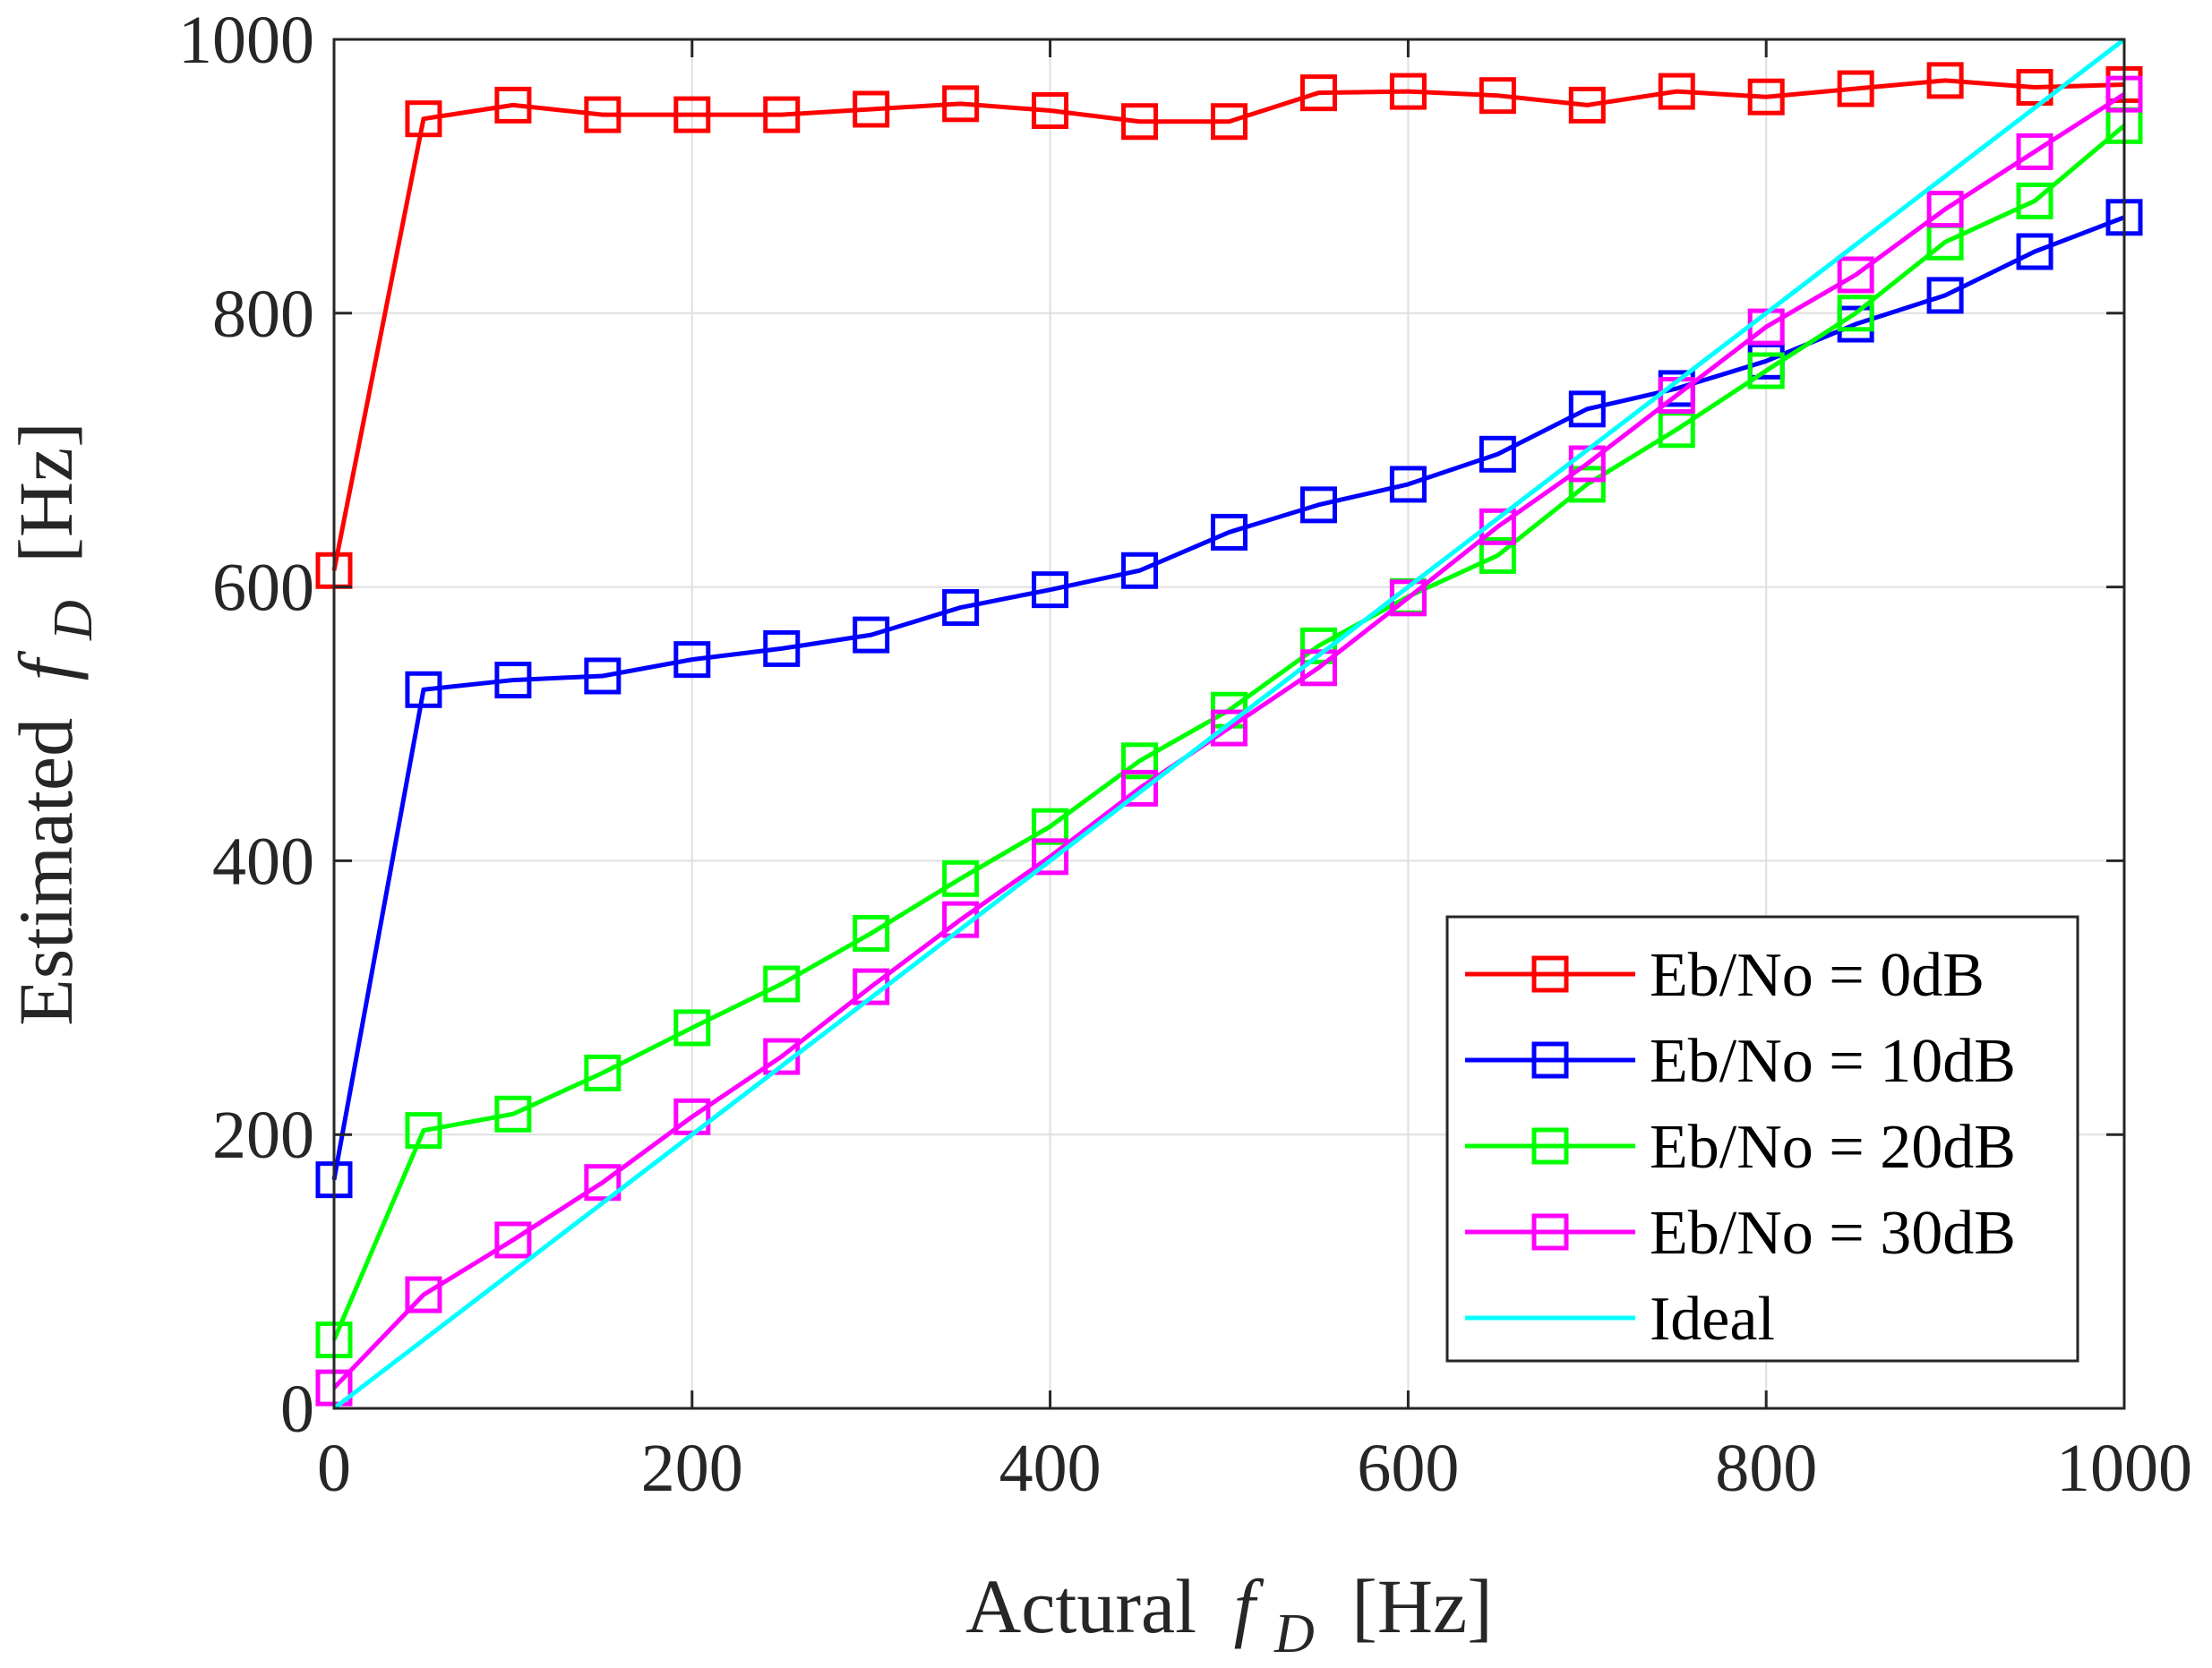 The width and height of the screenshot is (2212, 1668). What do you see at coordinates (2124, 1468) in the screenshot?
I see `x-tick-label: 1000` at bounding box center [2124, 1468].